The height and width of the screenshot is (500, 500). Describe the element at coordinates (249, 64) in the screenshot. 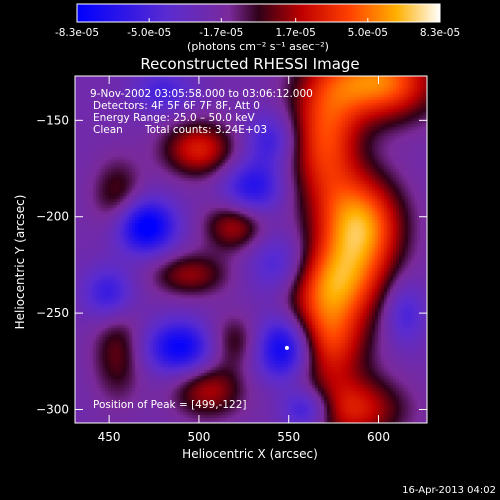

I see `chart-title: Reconstructed RHESSI Image` at that location.